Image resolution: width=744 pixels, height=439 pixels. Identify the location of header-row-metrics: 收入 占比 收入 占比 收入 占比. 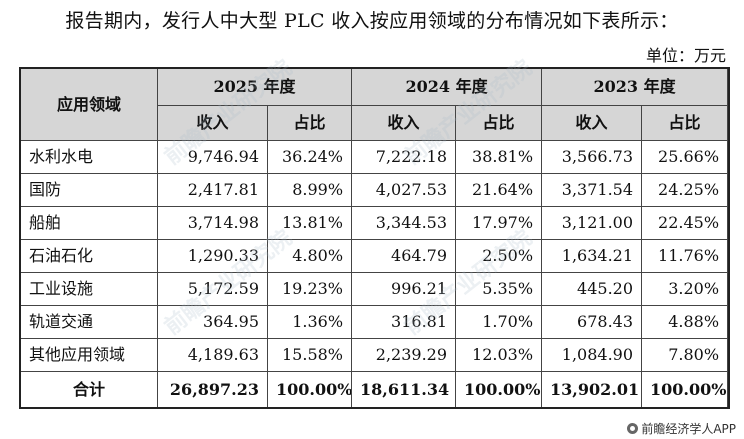
(375, 123).